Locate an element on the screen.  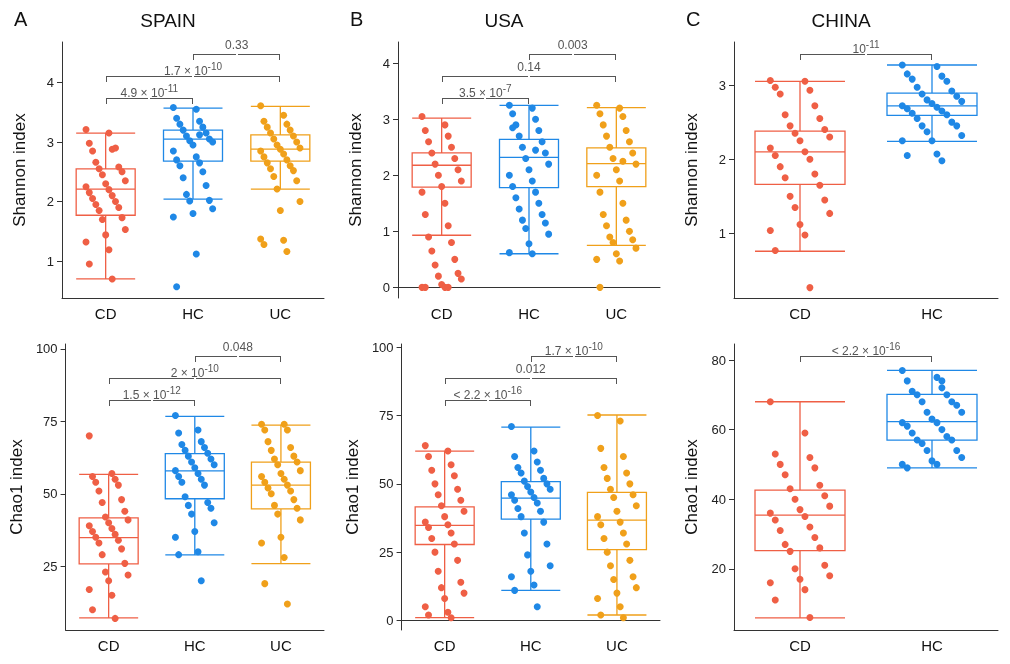
significance-bracket: 1.5 × 10$^{-12}$ is located at coordinates (151, 394).